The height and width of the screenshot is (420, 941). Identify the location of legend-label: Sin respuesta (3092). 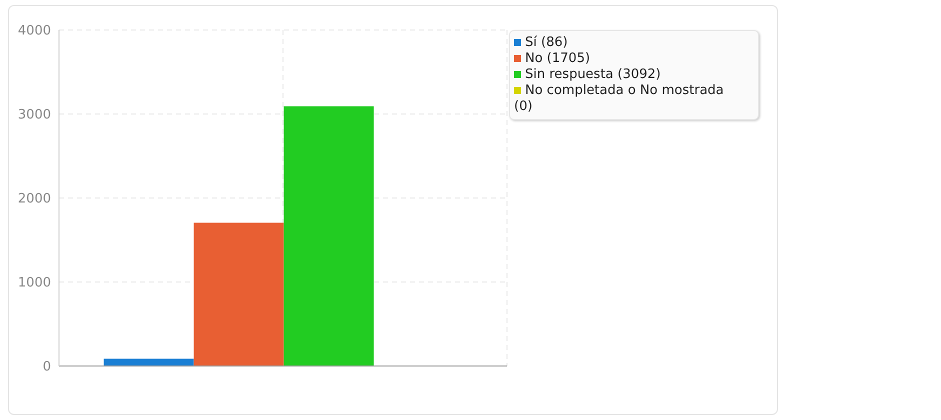
(593, 74).